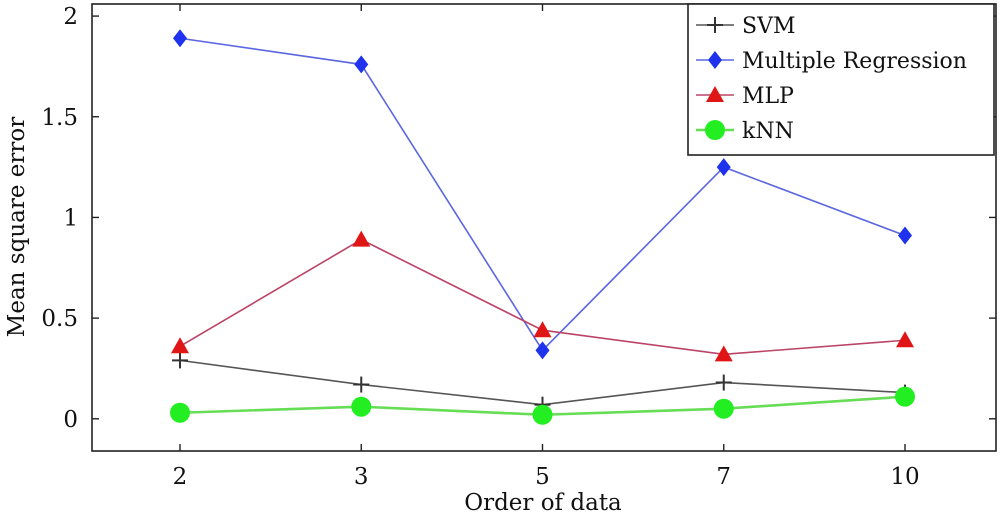 The height and width of the screenshot is (518, 1000). I want to click on legend-marker-mlp, so click(715, 94).